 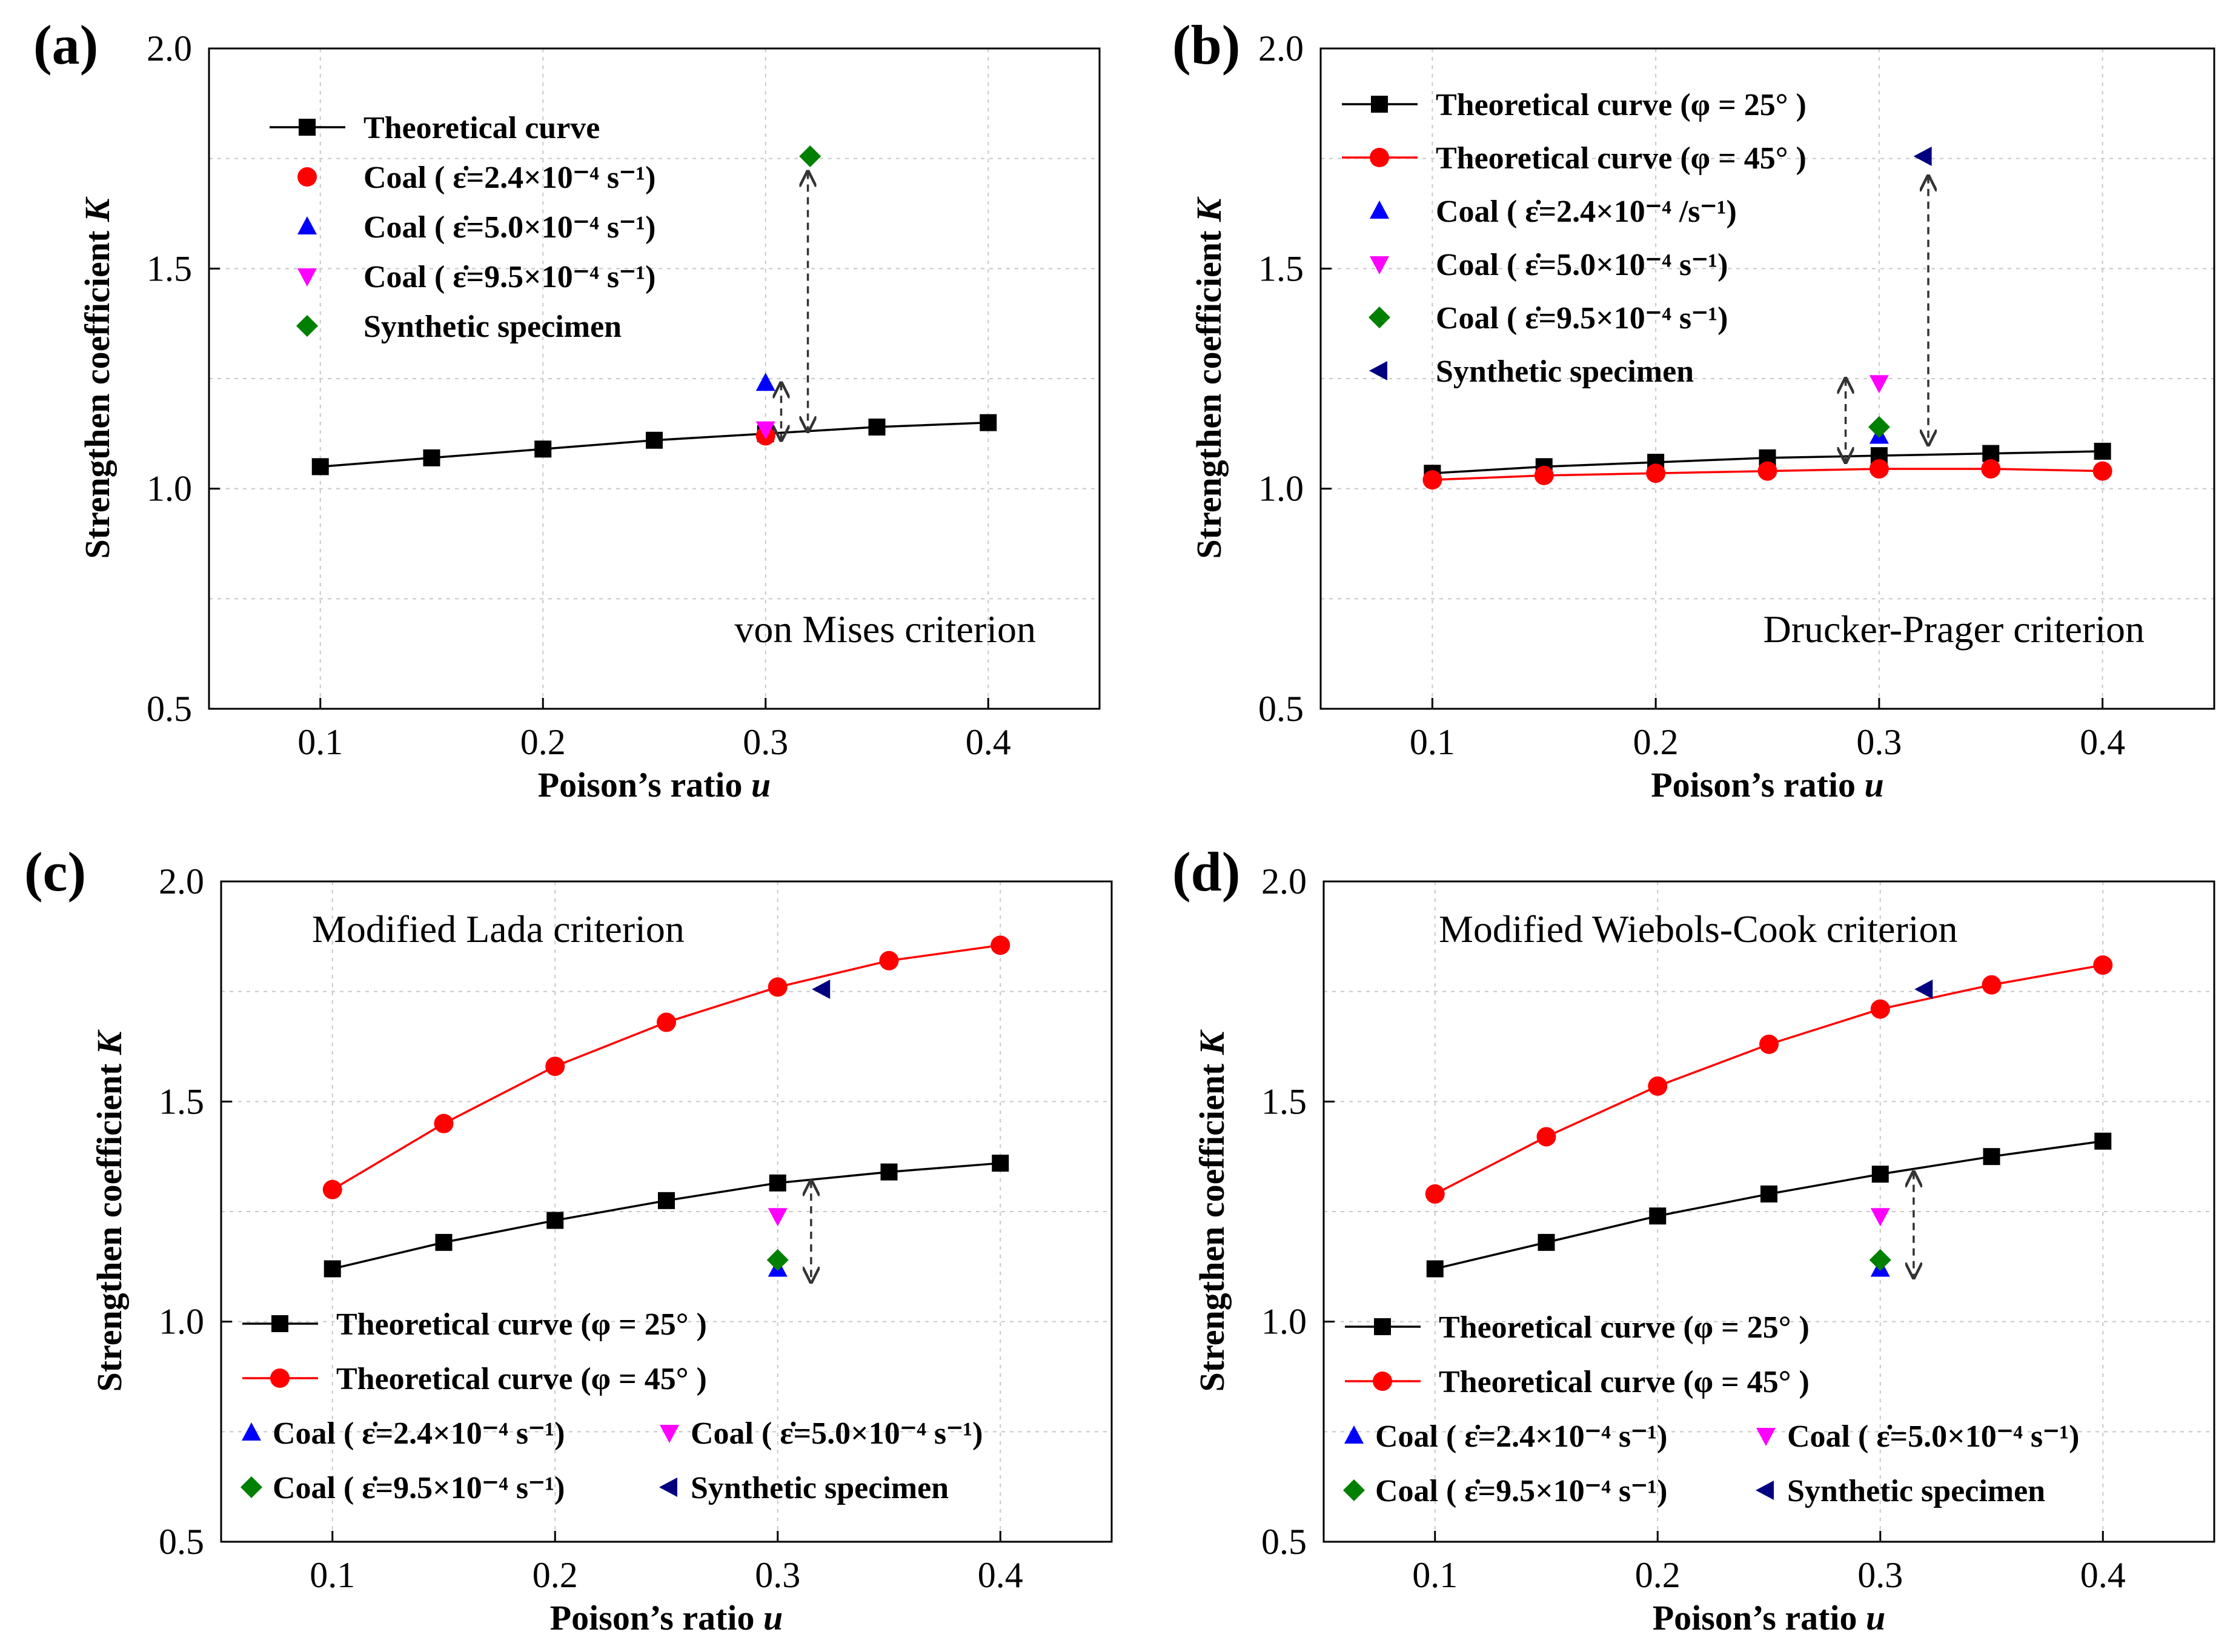 I want to click on legend-label: Theoretical curve, so click(x=481, y=128).